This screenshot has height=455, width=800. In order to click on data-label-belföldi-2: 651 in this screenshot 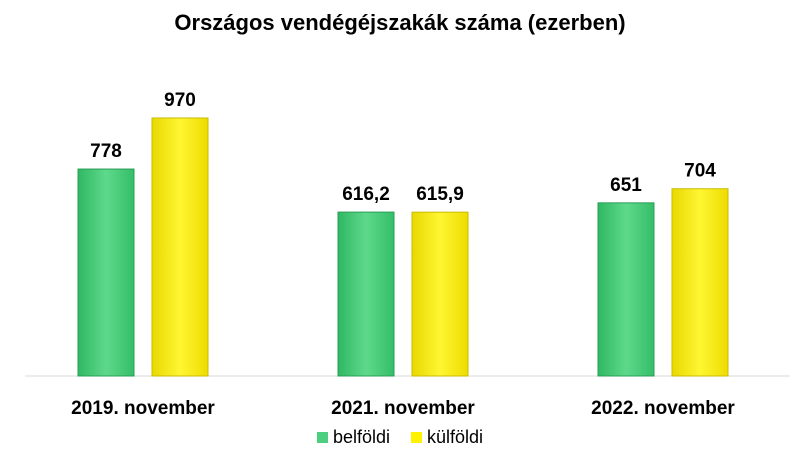, I will do `click(626, 185)`.